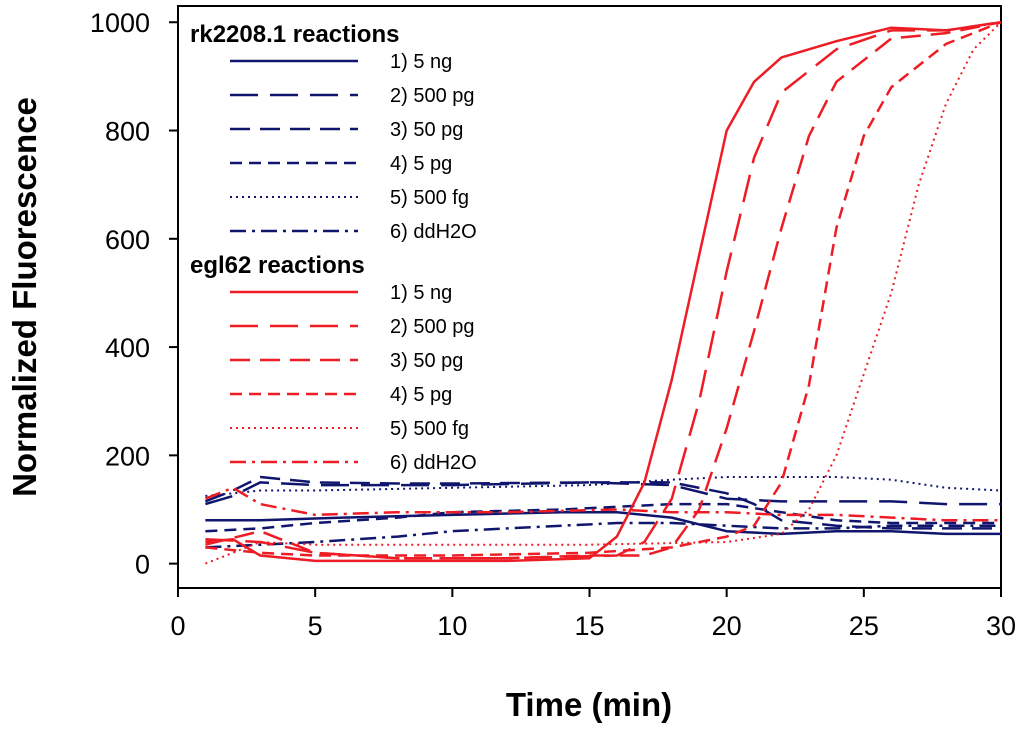 This screenshot has height=731, width=1024. I want to click on y-tick-label: 400, so click(127, 348).